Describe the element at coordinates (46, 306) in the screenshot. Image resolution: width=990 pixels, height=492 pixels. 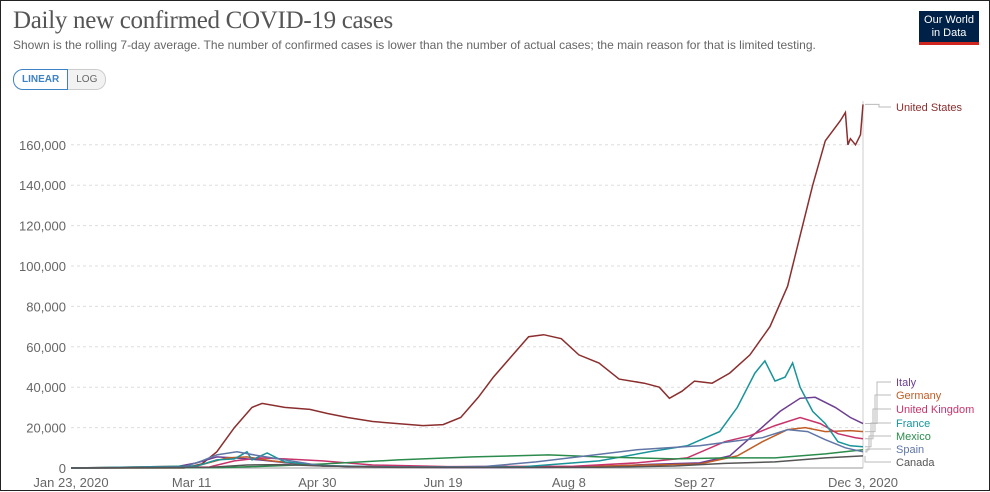
I see `y-tick-label: 80,000` at that location.